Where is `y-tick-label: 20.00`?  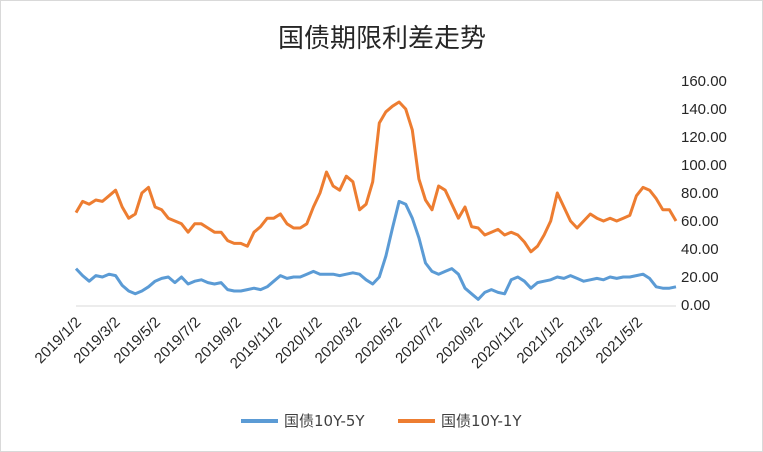
y-tick-label: 20.00 is located at coordinates (700, 277).